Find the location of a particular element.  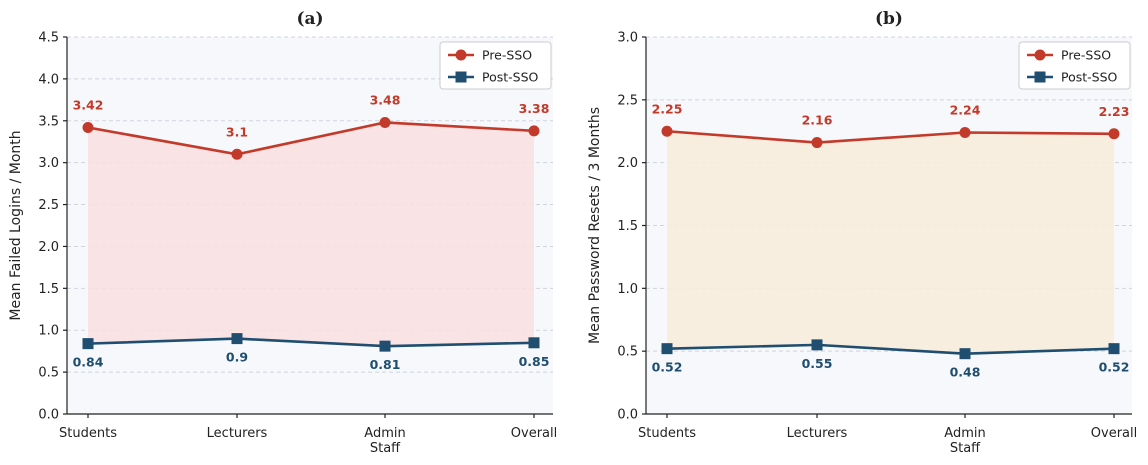

y-axis-label: Mean Password Resets / 3 Months is located at coordinates (595, 225).